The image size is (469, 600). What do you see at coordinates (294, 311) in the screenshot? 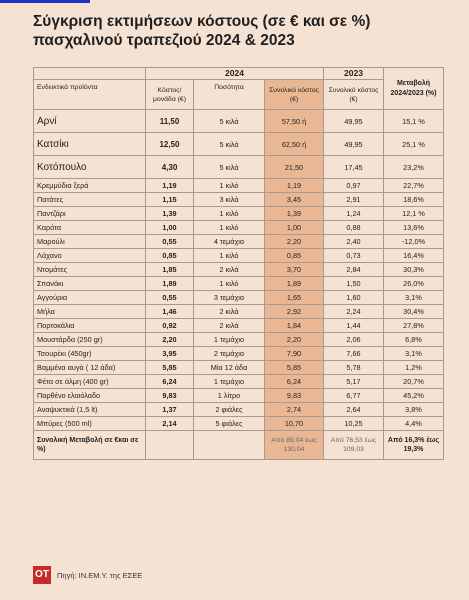
I see `total-2024-cell: 2,92` at bounding box center [294, 311].